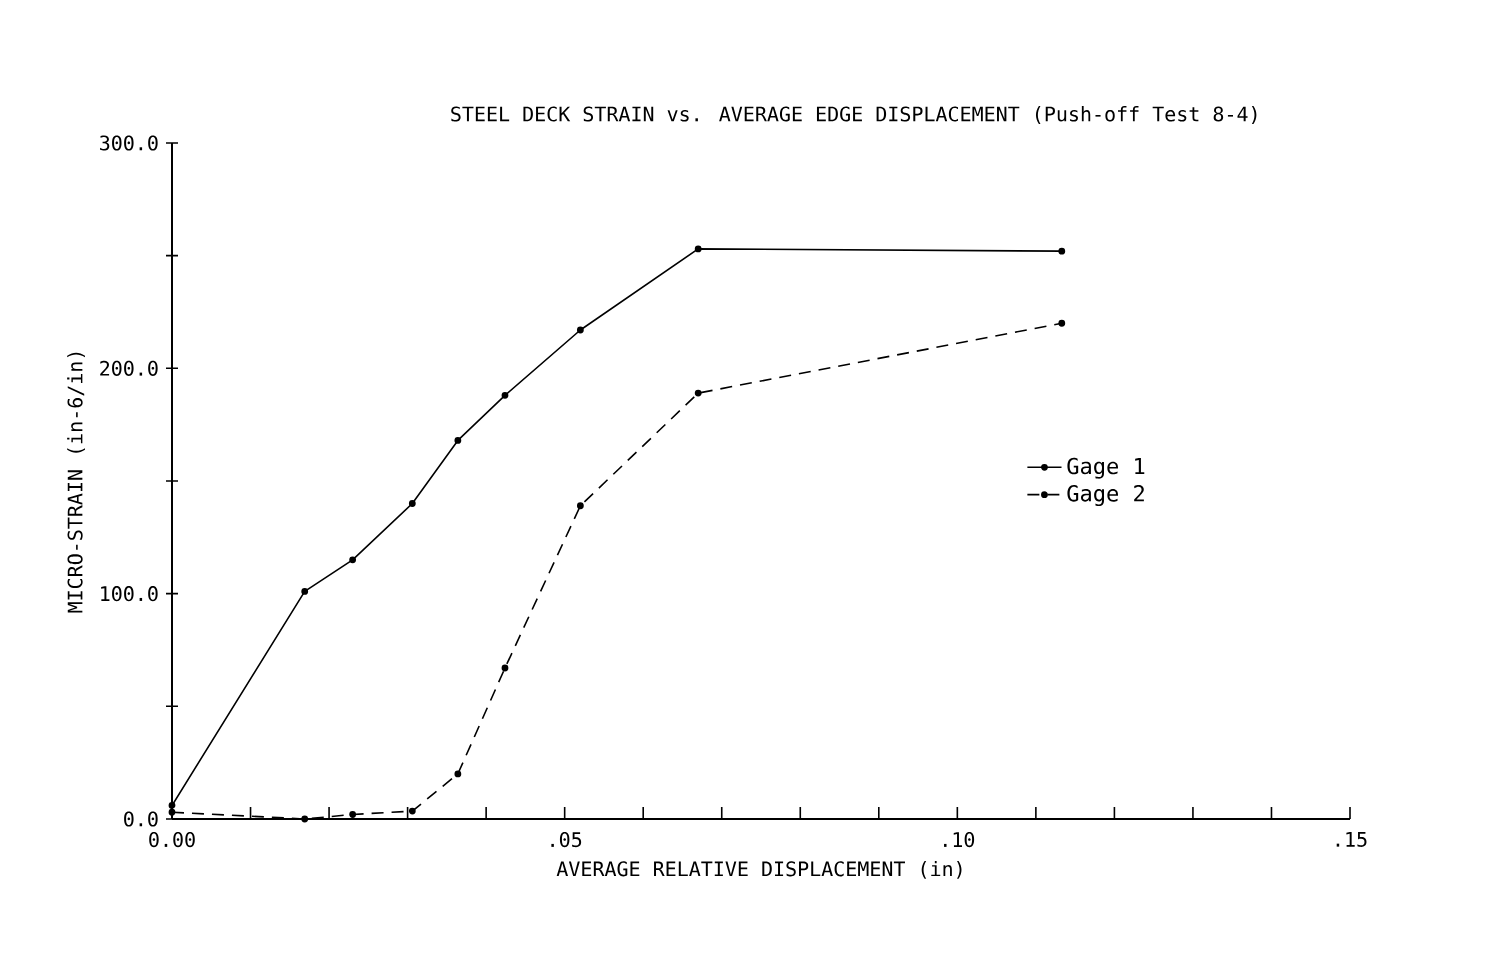  Describe the element at coordinates (76, 482) in the screenshot. I see `y-axis-title: MICRO-STRAIN (in-6/in)` at that location.